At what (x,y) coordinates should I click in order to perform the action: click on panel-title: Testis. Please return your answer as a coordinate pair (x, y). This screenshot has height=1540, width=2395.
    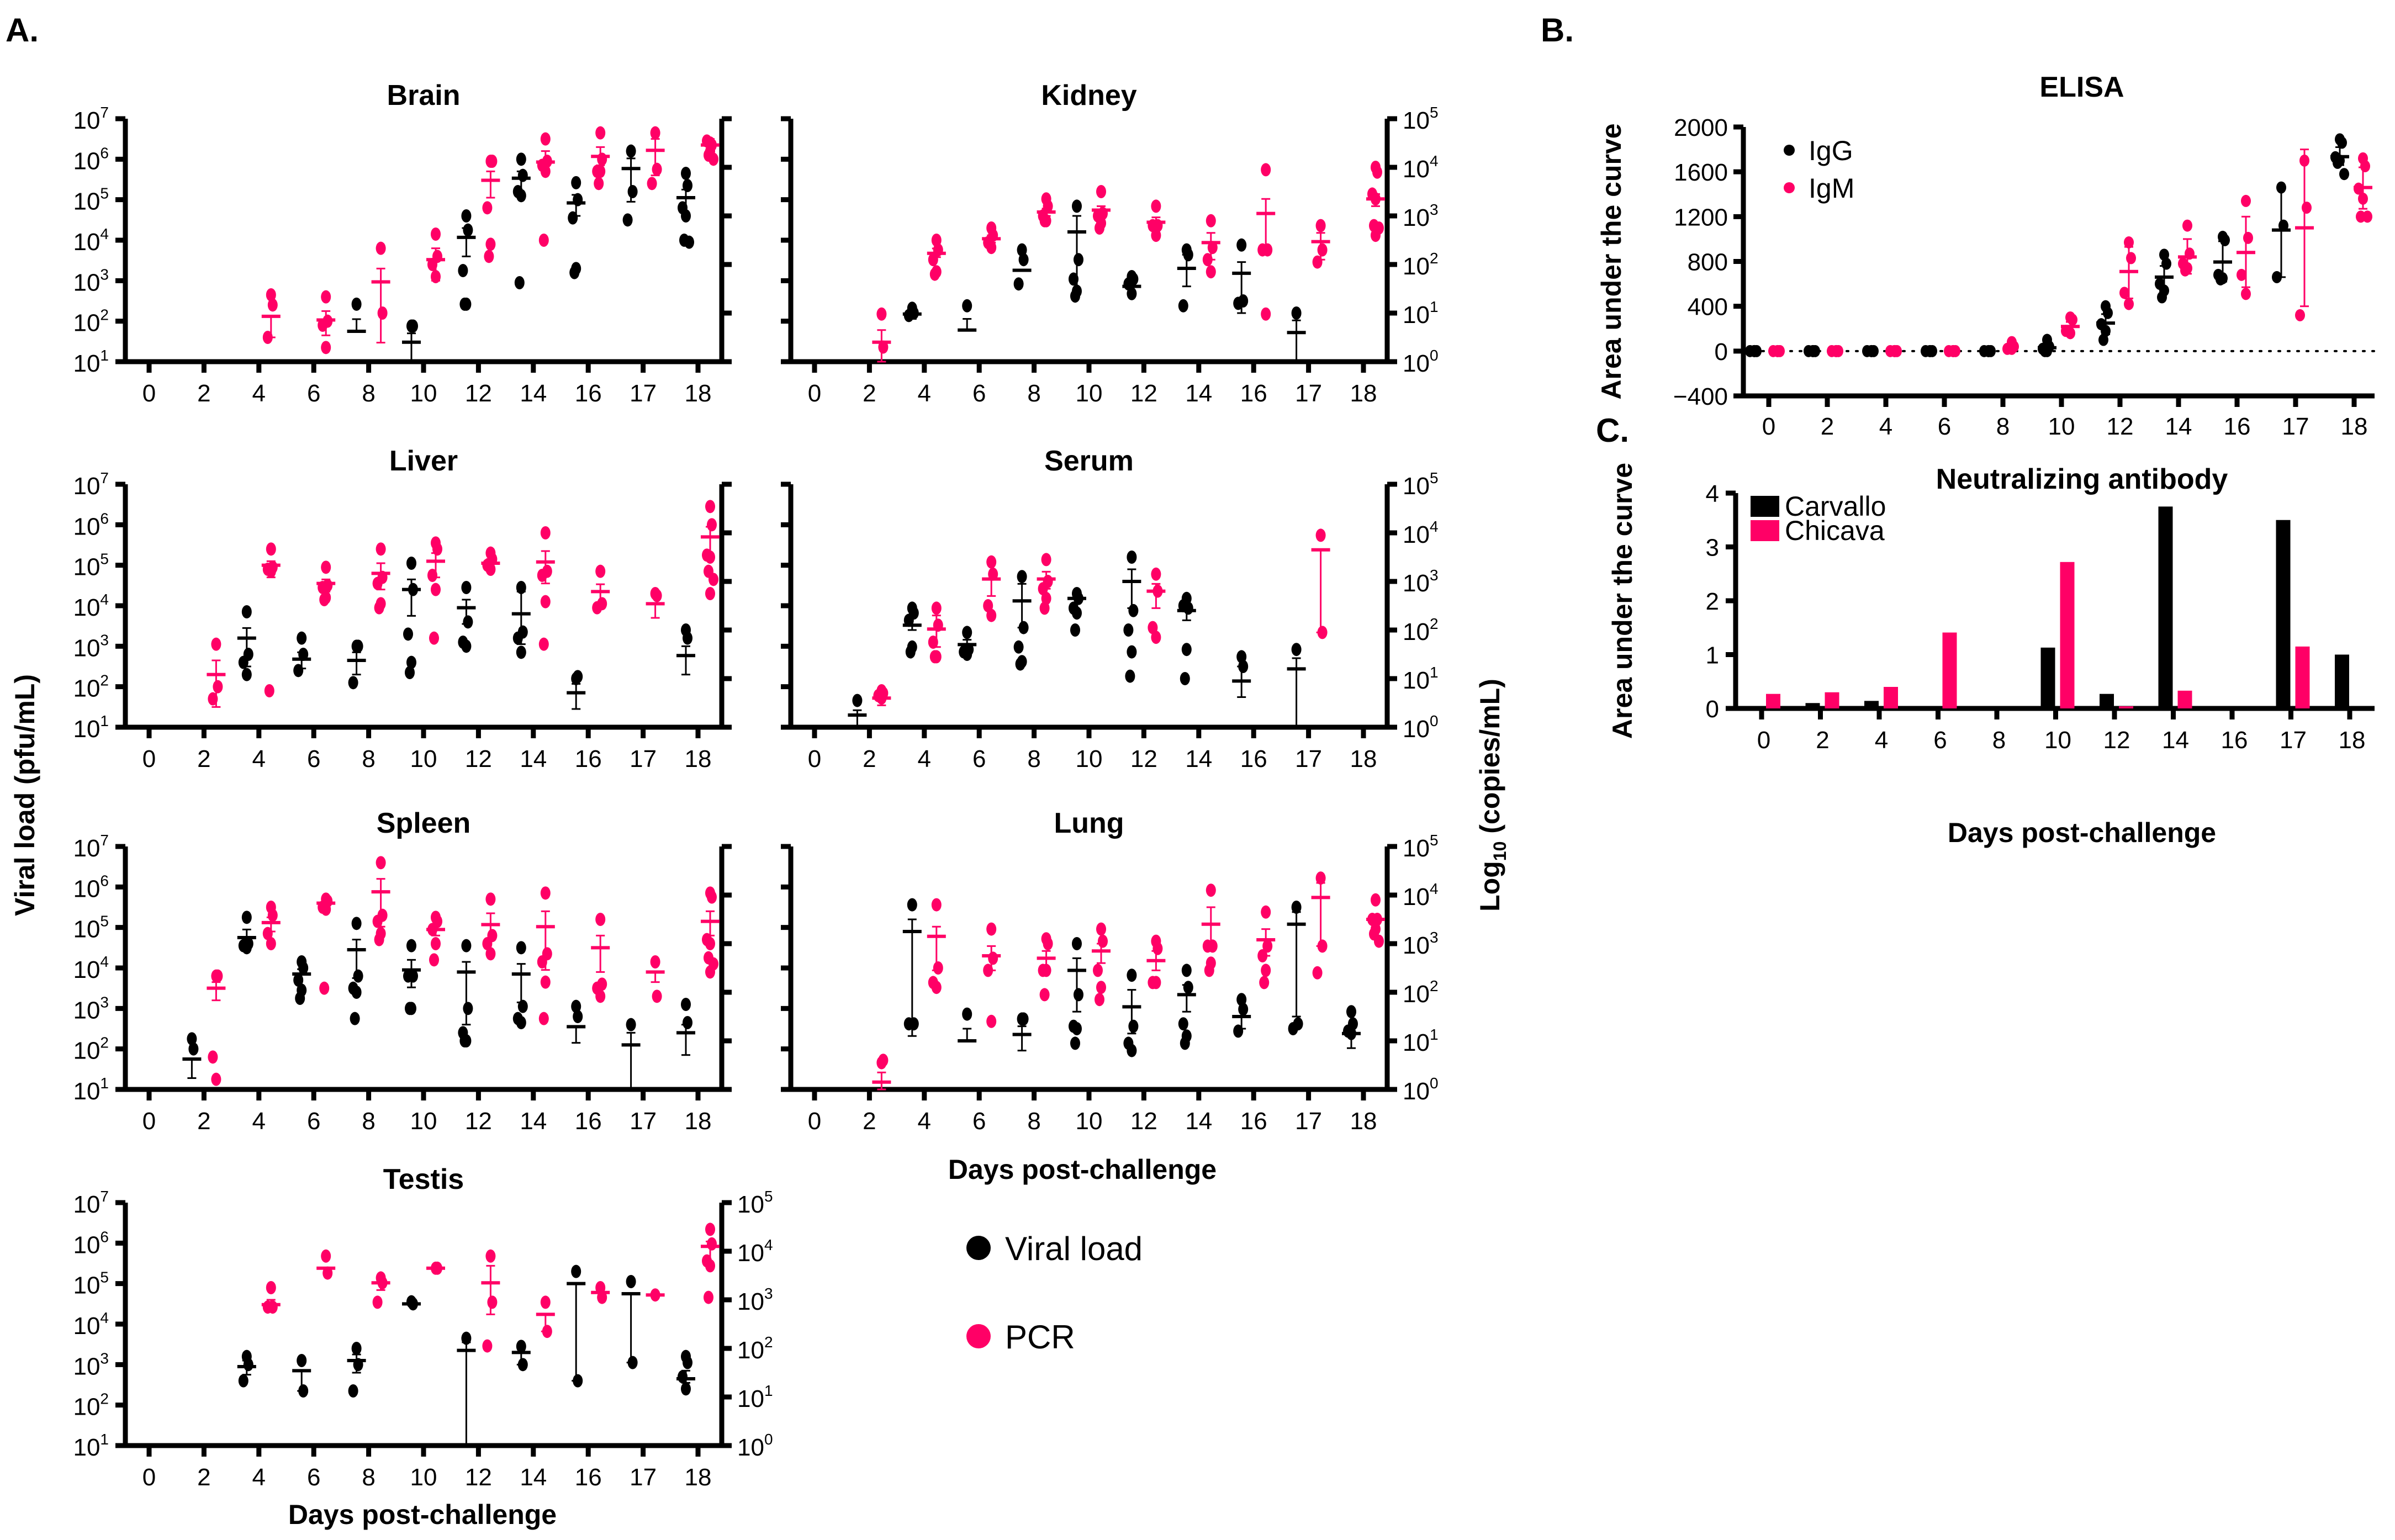
    Looking at the image, I should click on (423, 1179).